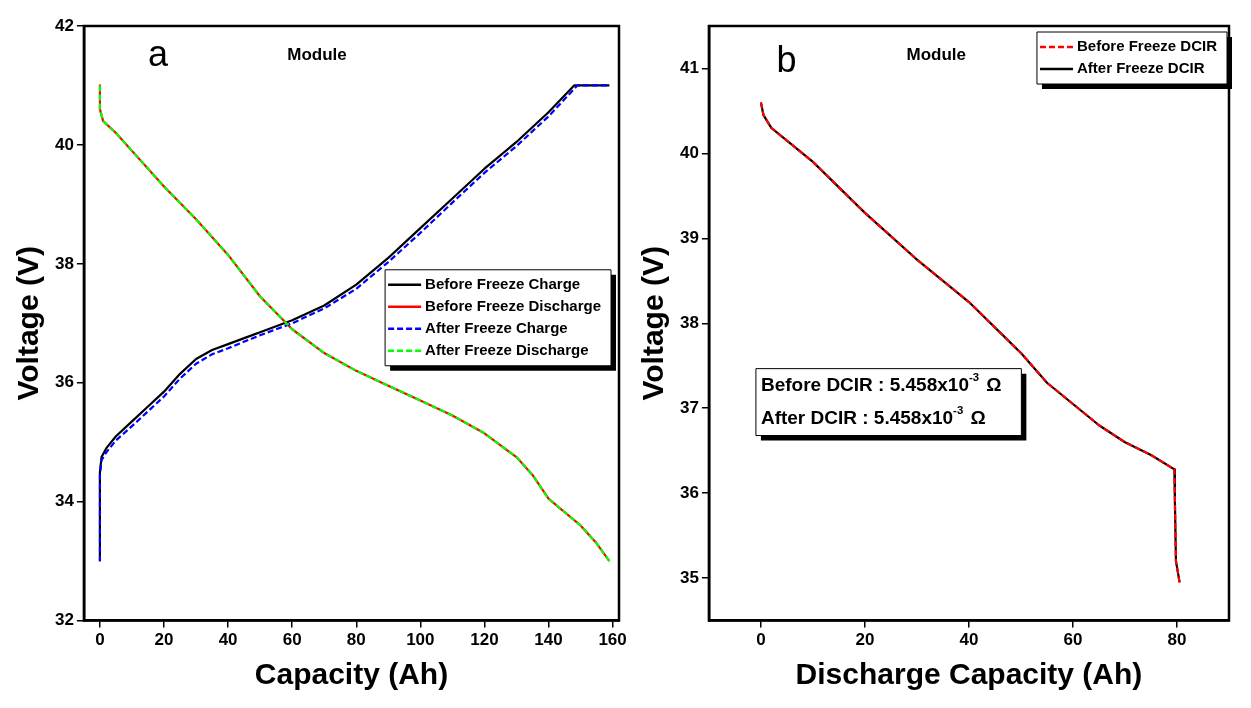 This screenshot has height=708, width=1251. What do you see at coordinates (484, 640) in the screenshot?
I see `x-tick-label: 120` at bounding box center [484, 640].